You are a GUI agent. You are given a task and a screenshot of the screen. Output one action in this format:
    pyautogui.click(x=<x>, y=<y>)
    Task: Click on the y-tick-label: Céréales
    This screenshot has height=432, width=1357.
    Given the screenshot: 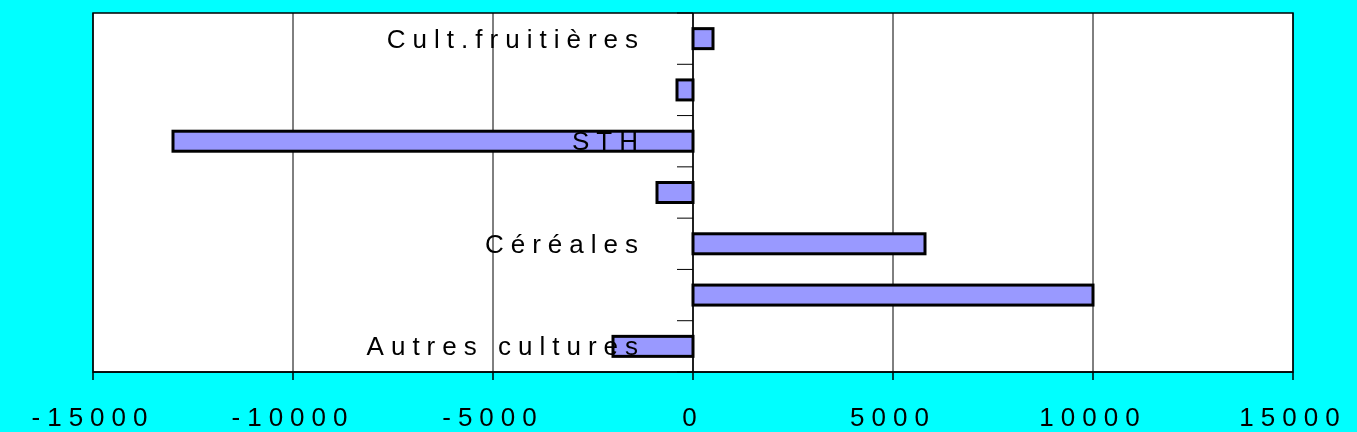 What is the action you would take?
    pyautogui.click(x=564, y=243)
    